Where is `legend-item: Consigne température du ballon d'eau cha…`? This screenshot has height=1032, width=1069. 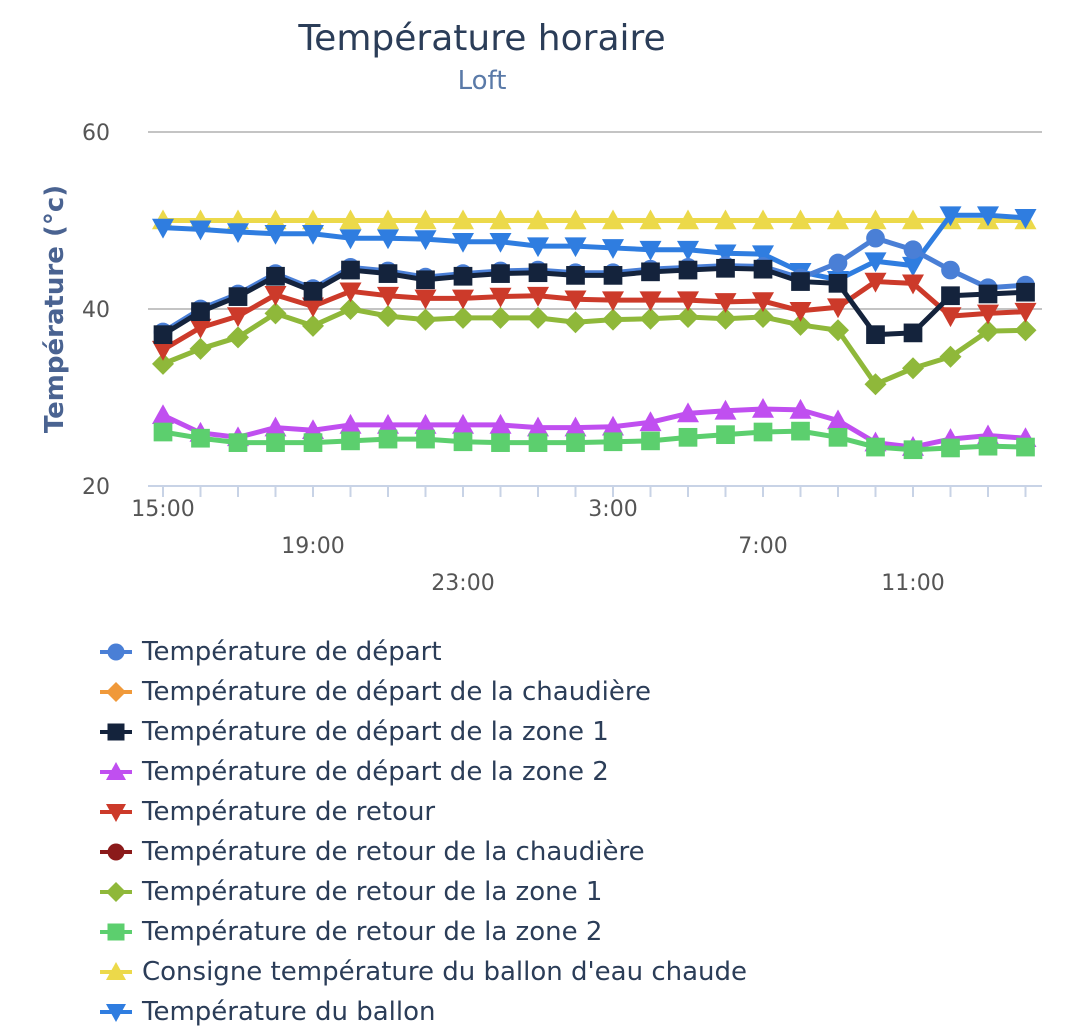
legend-item: Consigne température du ballon d'eau cha… is located at coordinates (423, 972).